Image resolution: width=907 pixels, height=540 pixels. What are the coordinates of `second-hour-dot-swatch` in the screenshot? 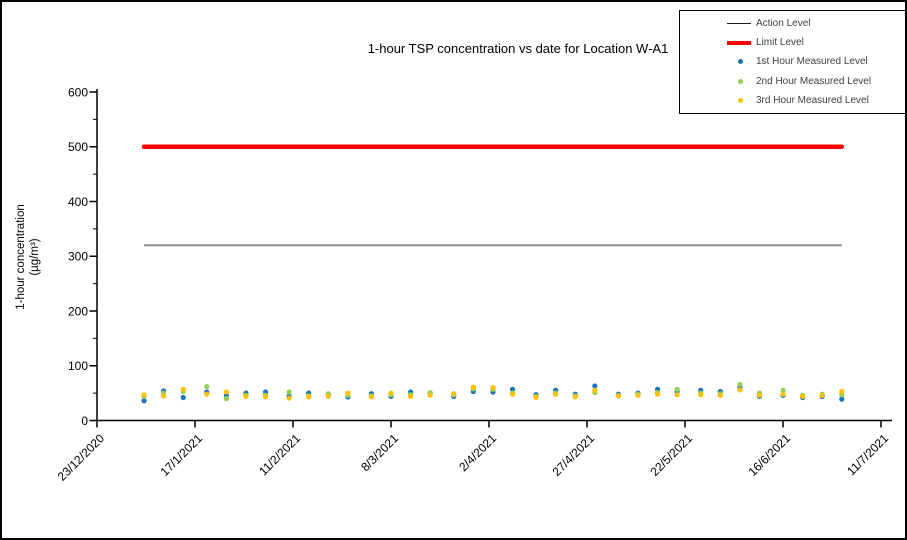 It's located at (740, 81).